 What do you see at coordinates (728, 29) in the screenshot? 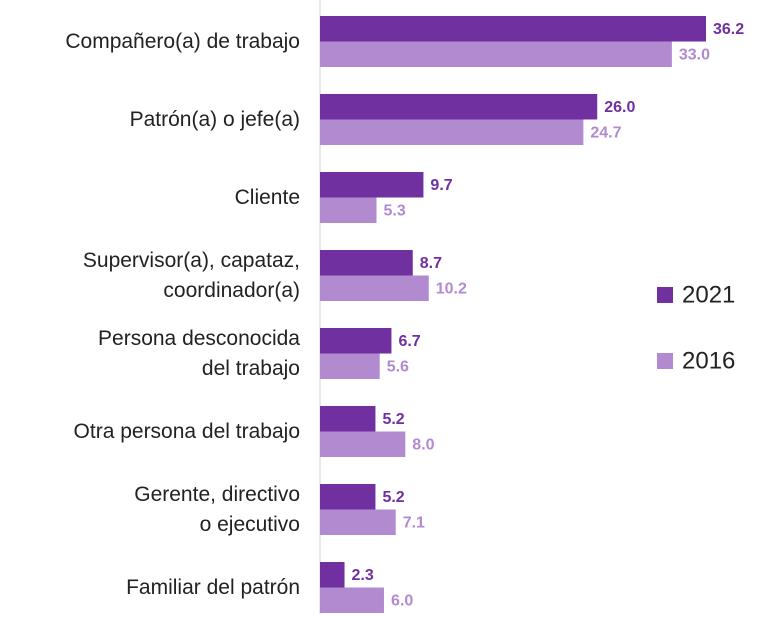
I see `value-label: 36.2` at bounding box center [728, 29].